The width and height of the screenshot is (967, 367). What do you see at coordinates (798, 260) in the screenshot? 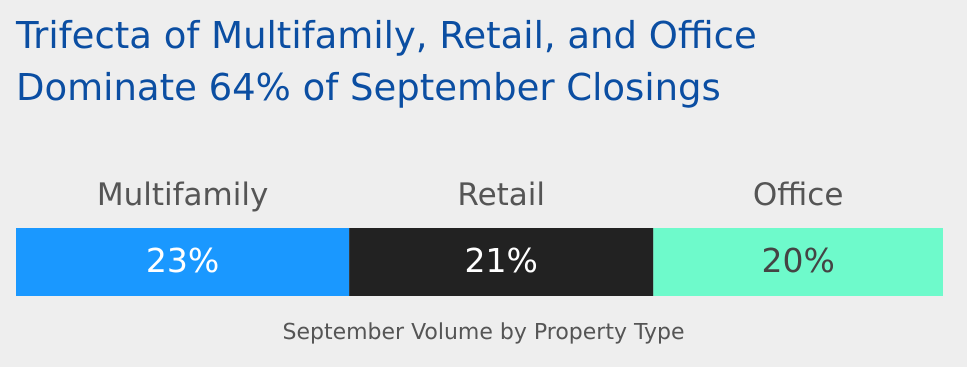
I see `data-label: 20%` at bounding box center [798, 260].